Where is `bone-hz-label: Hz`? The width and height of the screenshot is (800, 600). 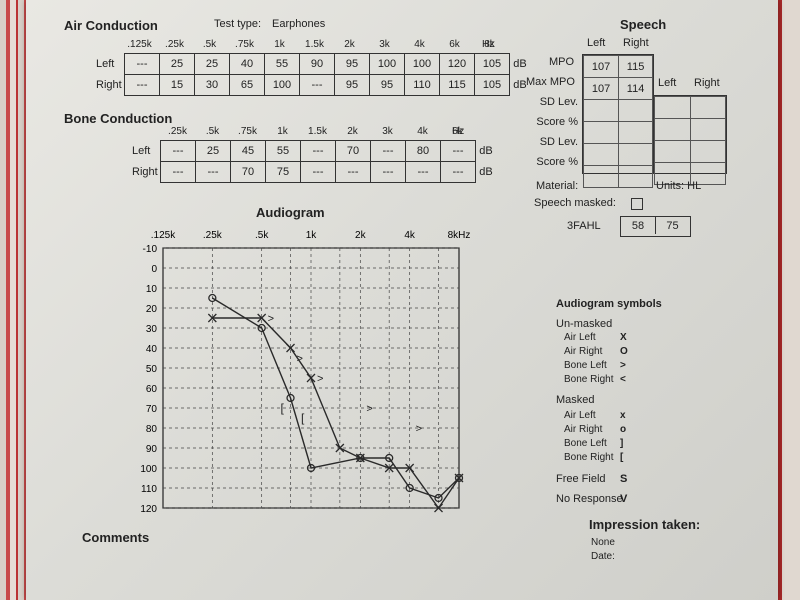 bone-hz-label: Hz is located at coordinates (458, 131).